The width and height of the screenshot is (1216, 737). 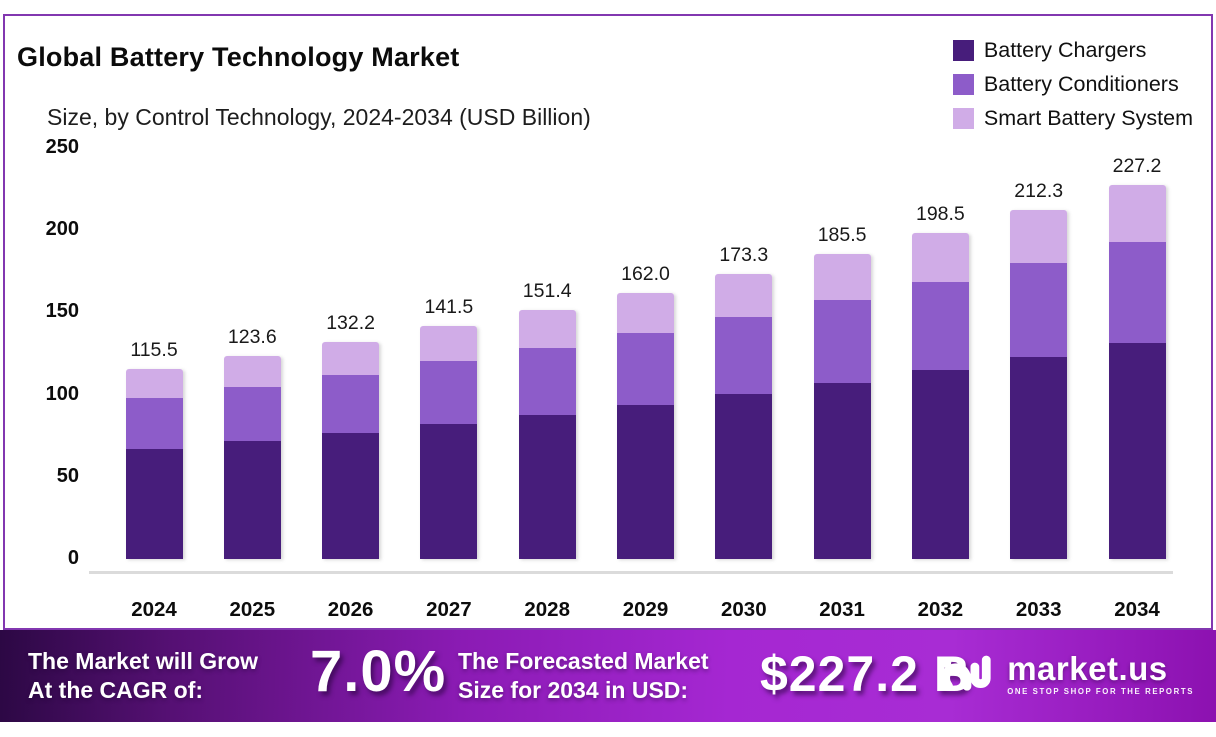 What do you see at coordinates (378, 671) in the screenshot?
I see `cagr-value: 7.0%` at bounding box center [378, 671].